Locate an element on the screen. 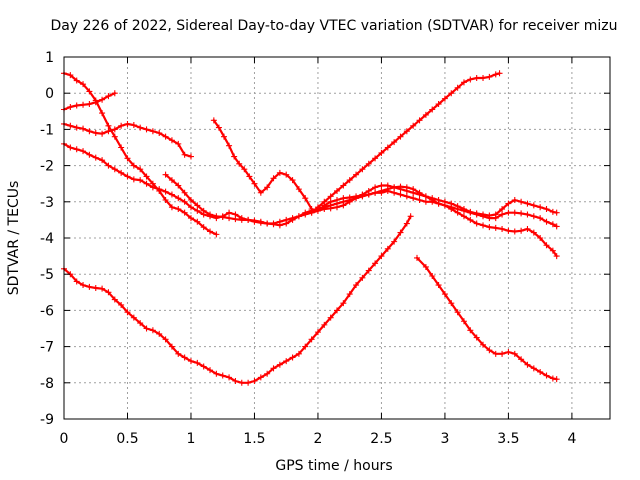 This screenshot has width=640, height=480. y-axis-title: SDTVAR / TECUs is located at coordinates (14, 238).